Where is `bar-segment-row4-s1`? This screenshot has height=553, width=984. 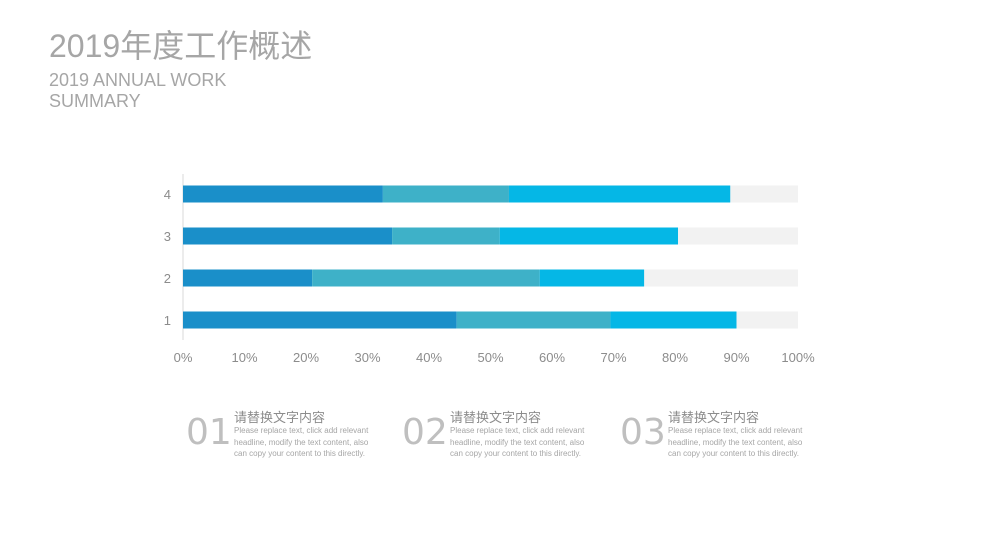
bar-segment-row4-s1 is located at coordinates (283, 194).